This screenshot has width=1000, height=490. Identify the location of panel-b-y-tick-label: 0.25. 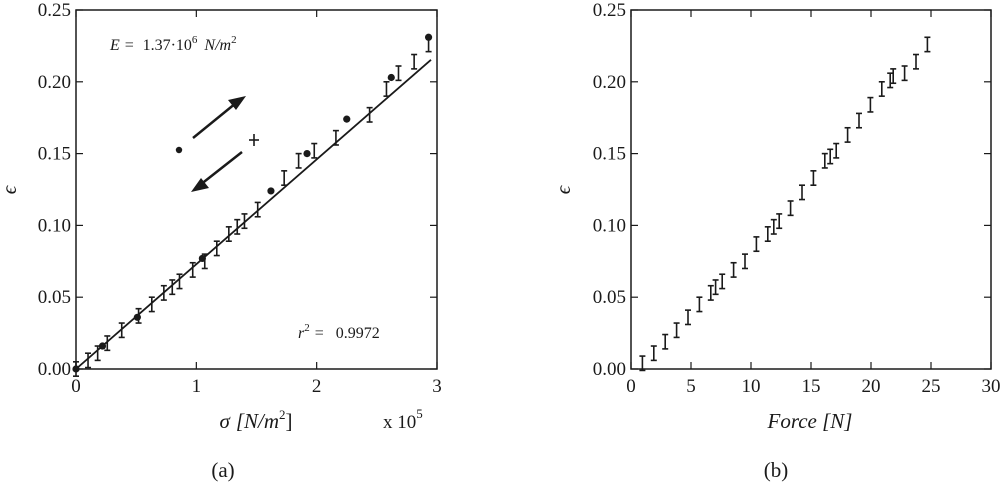
(609, 10).